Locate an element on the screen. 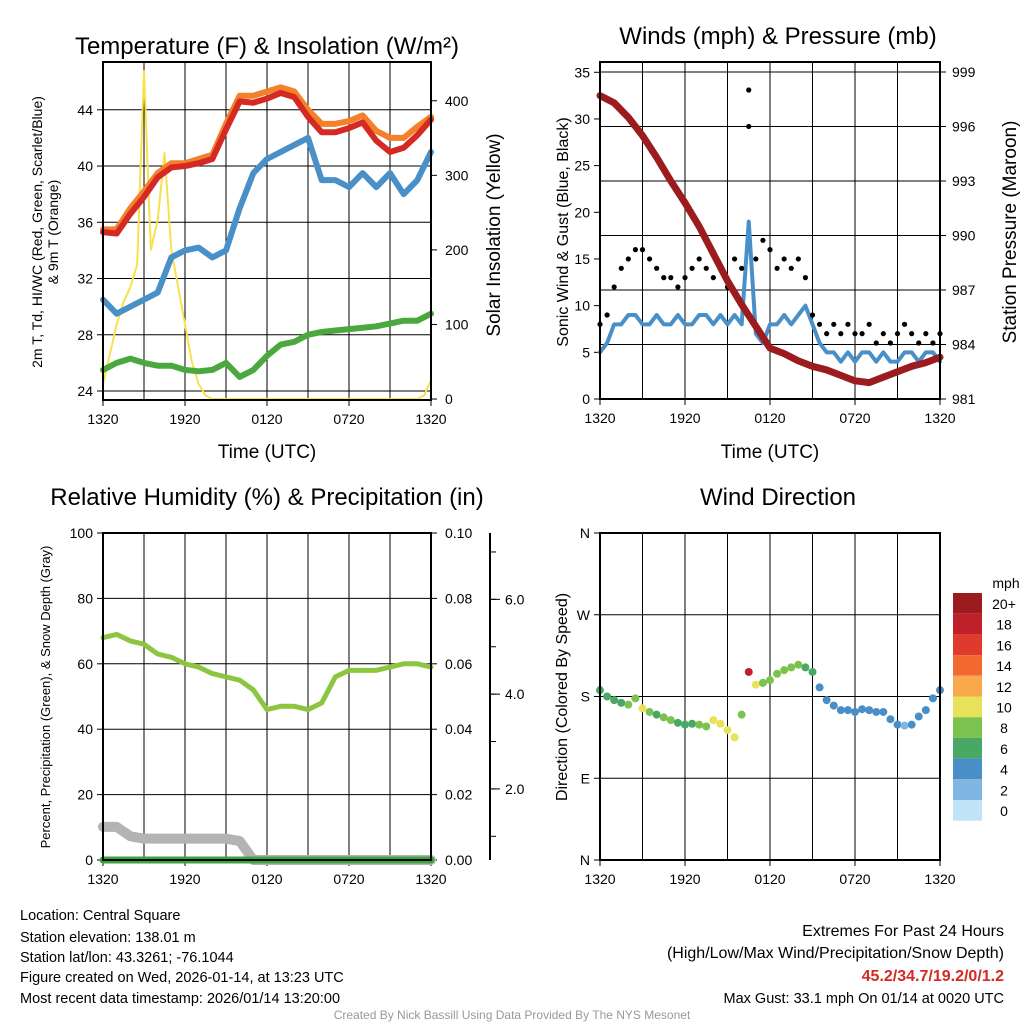 The image size is (1024, 1029). footer-elevation: Station elevation: 138.01 m is located at coordinates (108, 938).